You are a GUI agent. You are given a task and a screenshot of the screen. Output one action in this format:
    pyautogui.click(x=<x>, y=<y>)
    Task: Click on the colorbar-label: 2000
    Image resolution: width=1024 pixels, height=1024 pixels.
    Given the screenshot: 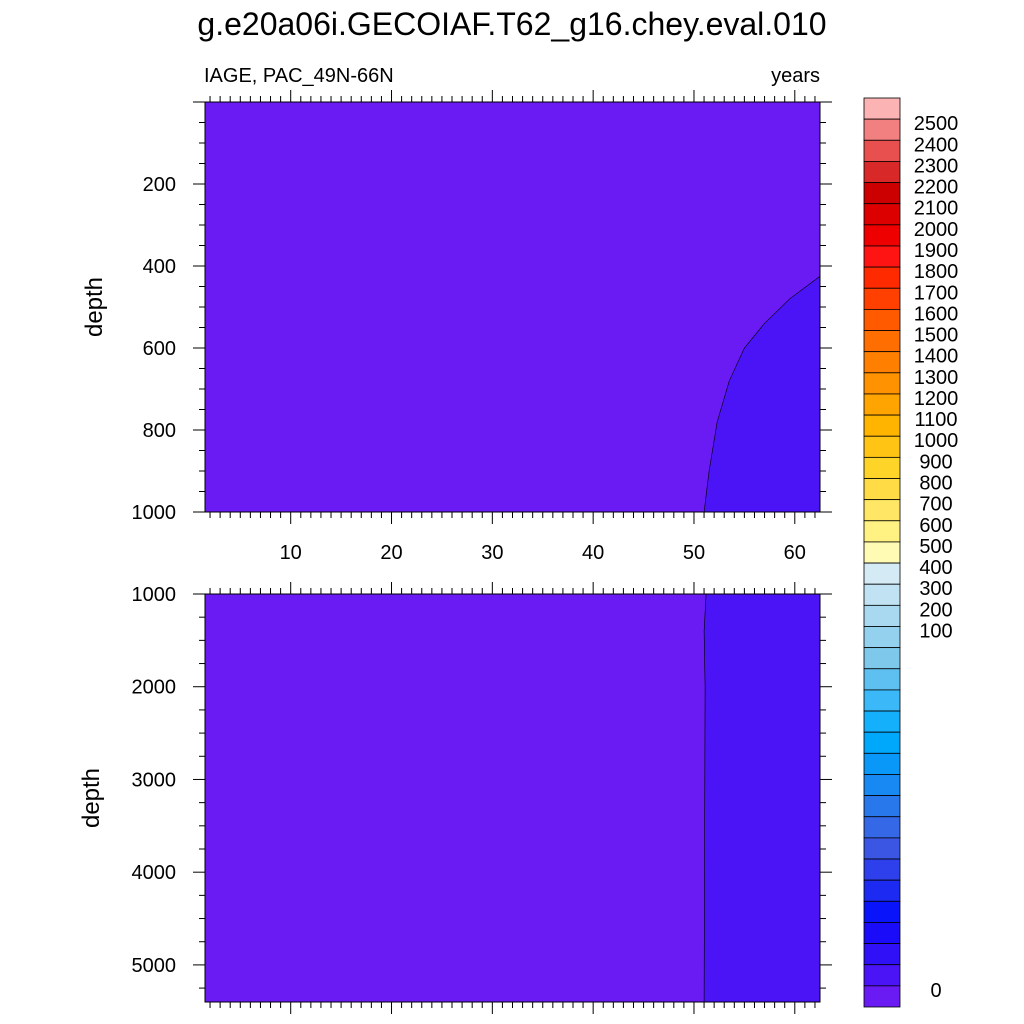 What is the action you would take?
    pyautogui.click(x=936, y=230)
    